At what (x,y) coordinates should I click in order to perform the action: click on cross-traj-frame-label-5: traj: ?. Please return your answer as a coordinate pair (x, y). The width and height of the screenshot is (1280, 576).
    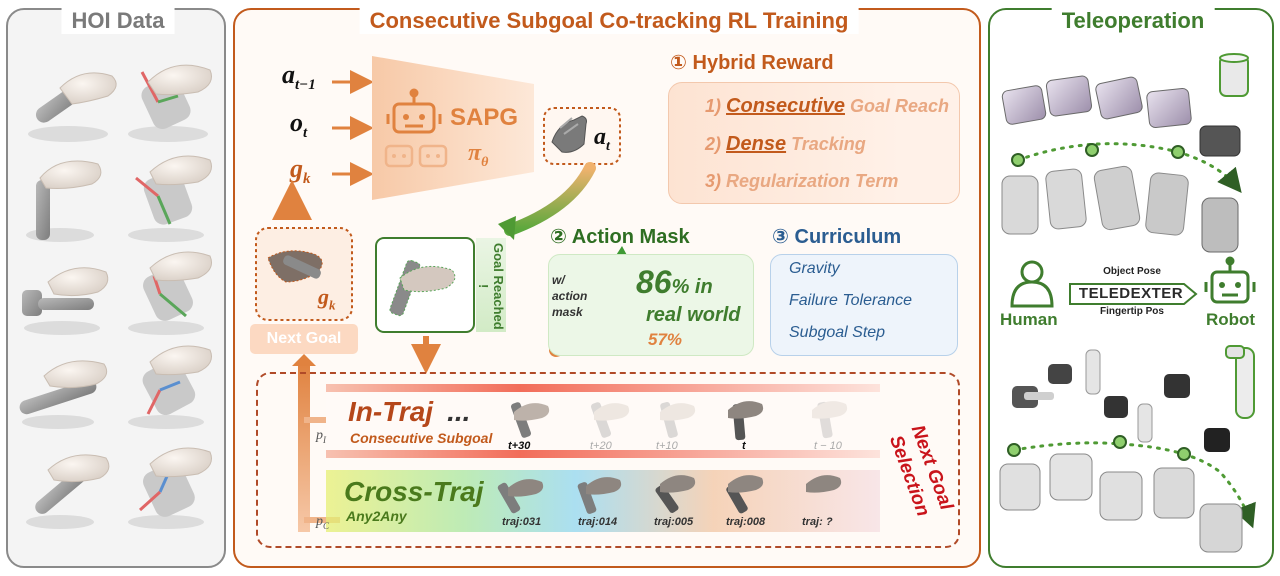
    Looking at the image, I should click on (817, 522).